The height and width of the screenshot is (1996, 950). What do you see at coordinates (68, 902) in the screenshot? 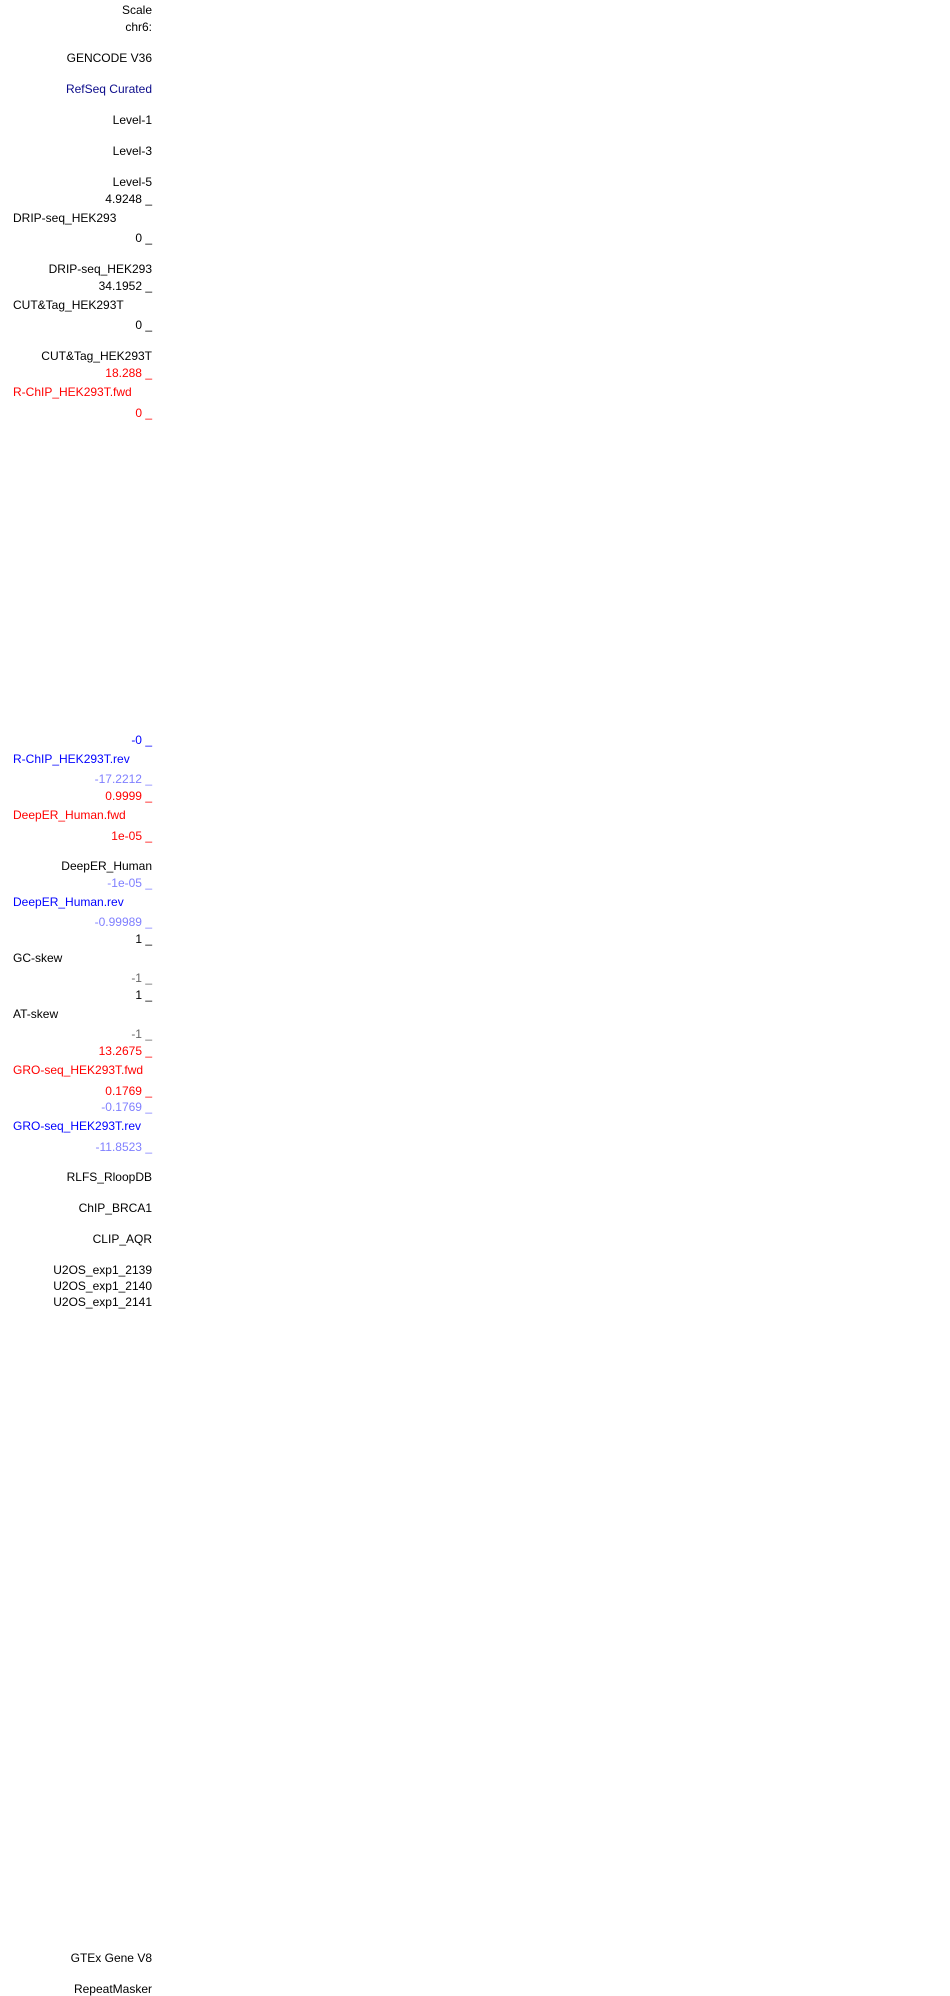
I see `deeper-rev-track-title: DeepER_Human.rev` at bounding box center [68, 902].